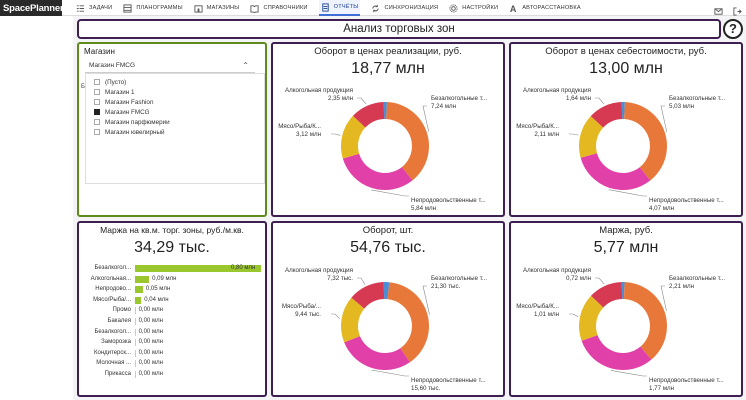 Image resolution: width=746 pixels, height=400 pixels. I want to click on slice-value-label: 1,64 млн, so click(578, 98).